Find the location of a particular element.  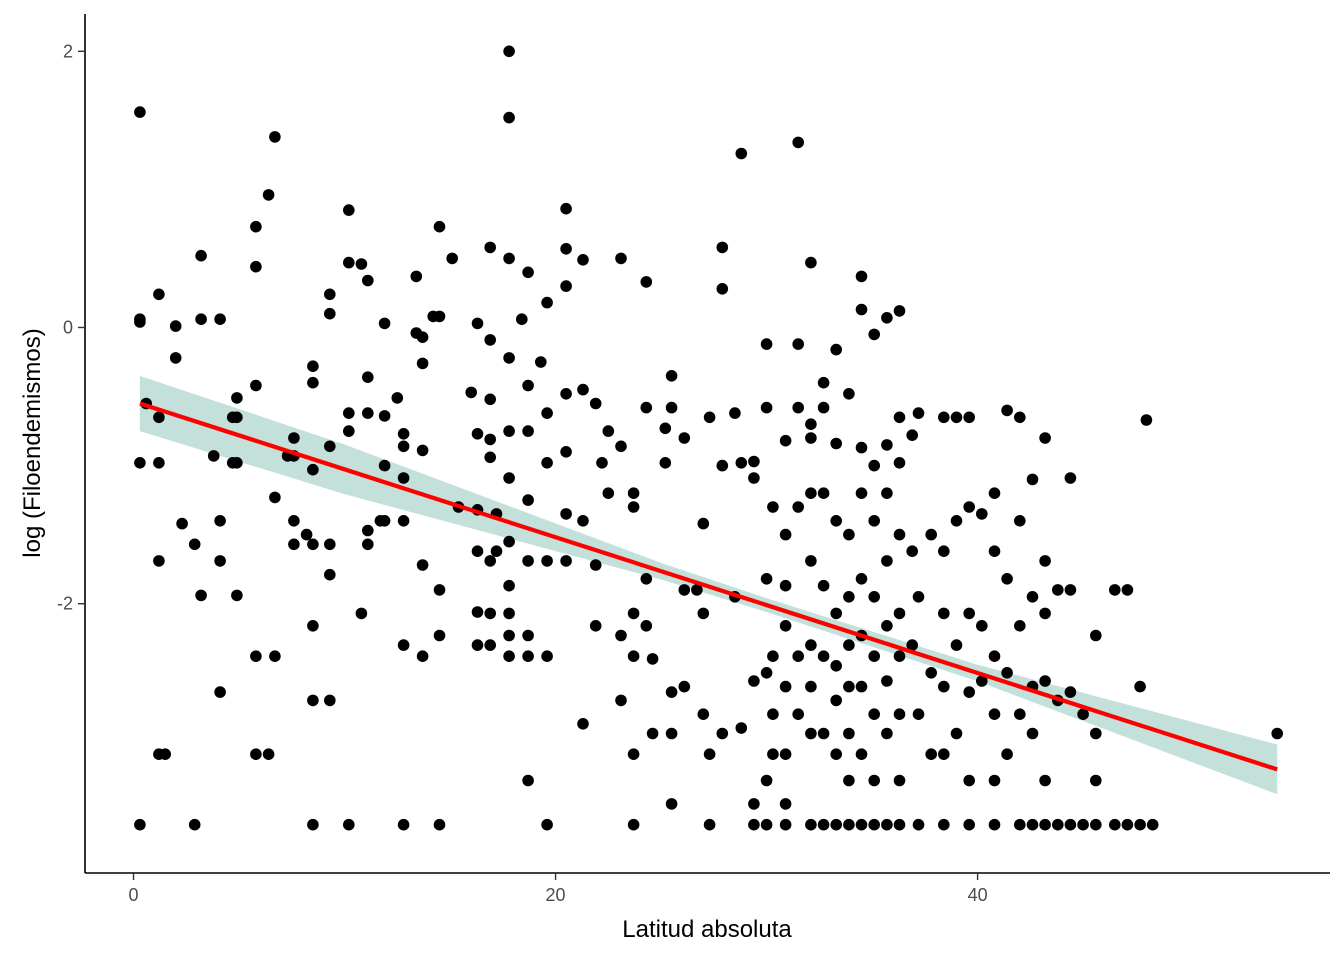

x-axis-title: Latitud absoluta is located at coordinates (707, 929).